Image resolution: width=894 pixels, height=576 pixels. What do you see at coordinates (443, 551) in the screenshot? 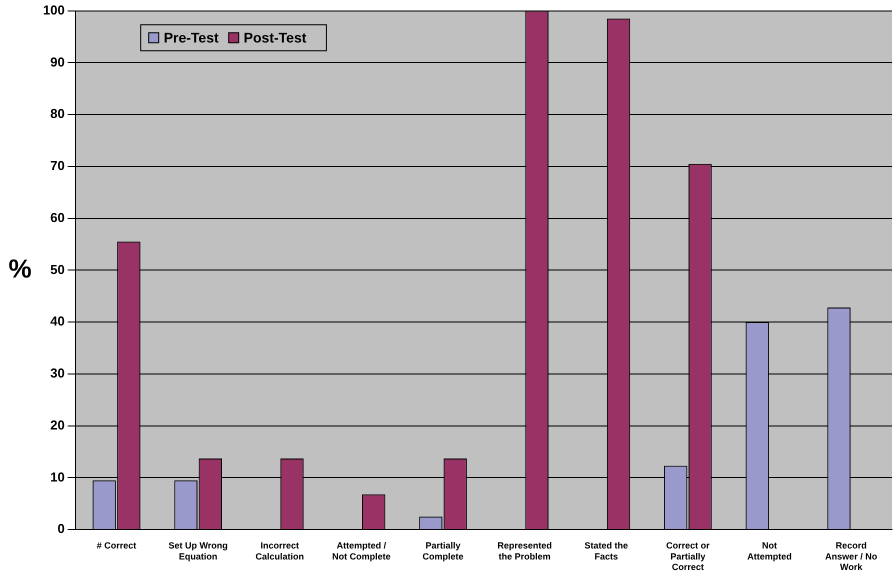
I see `x-tick-label: Partially Complete` at bounding box center [443, 551].